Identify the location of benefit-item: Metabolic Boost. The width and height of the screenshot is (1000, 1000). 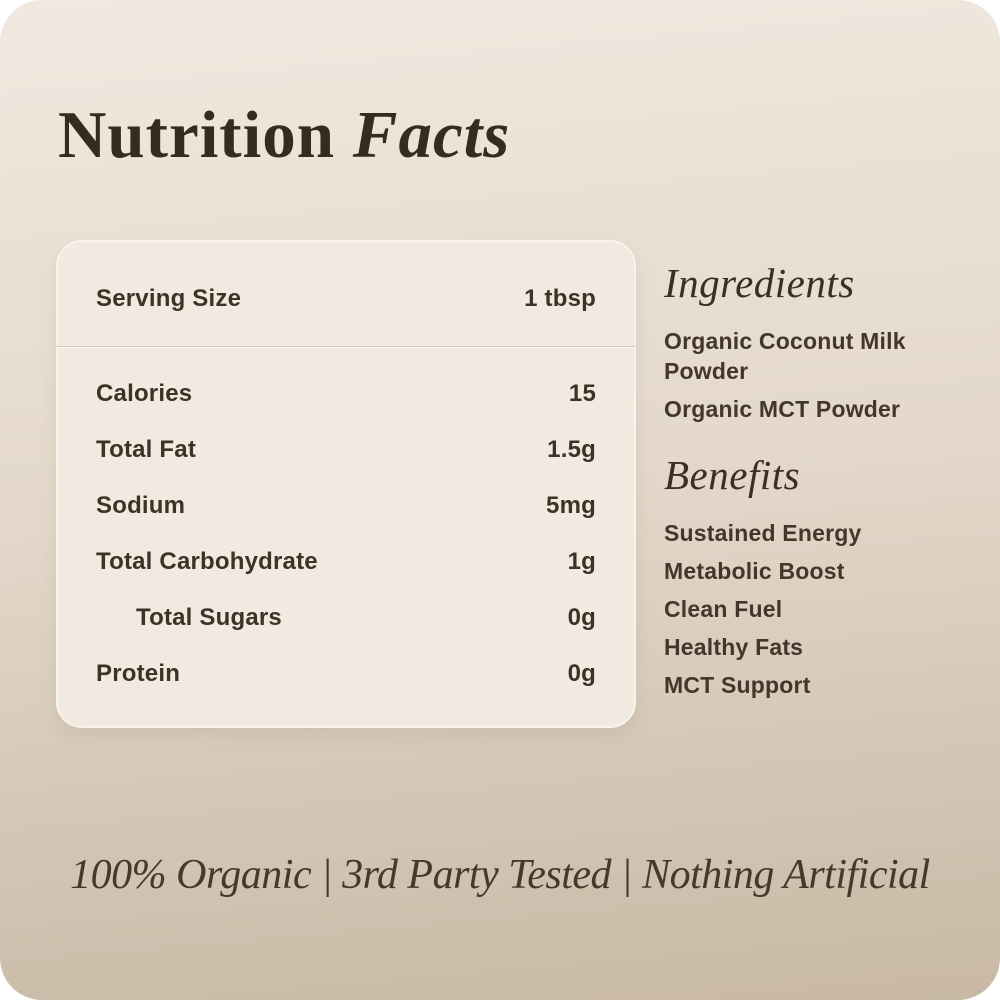
(754, 571).